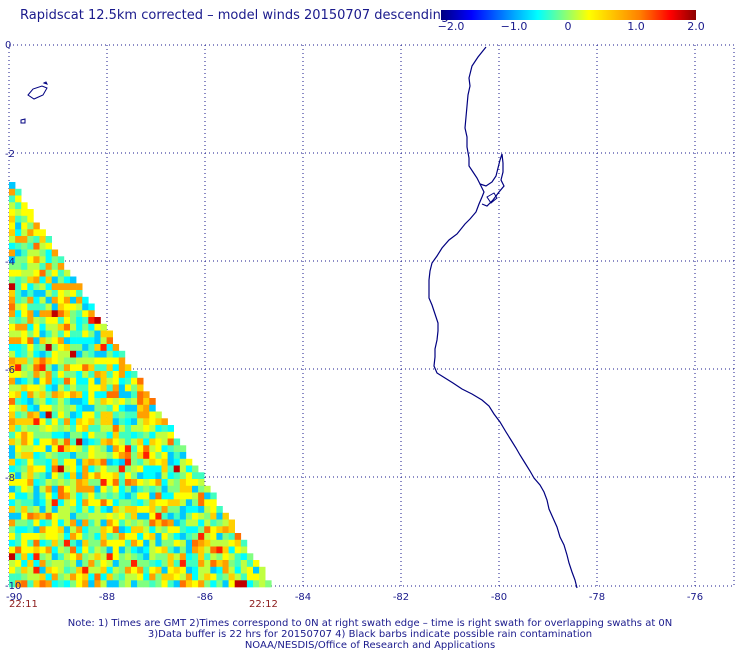  What do you see at coordinates (514, 26) in the screenshot?
I see `colorbar-label: −1.0` at bounding box center [514, 26].